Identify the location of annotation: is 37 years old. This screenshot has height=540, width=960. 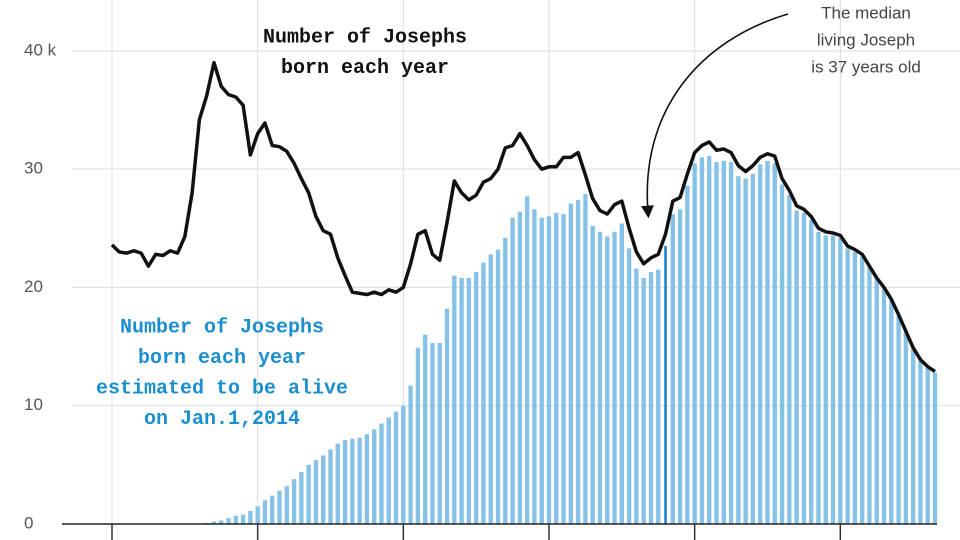
(866, 66).